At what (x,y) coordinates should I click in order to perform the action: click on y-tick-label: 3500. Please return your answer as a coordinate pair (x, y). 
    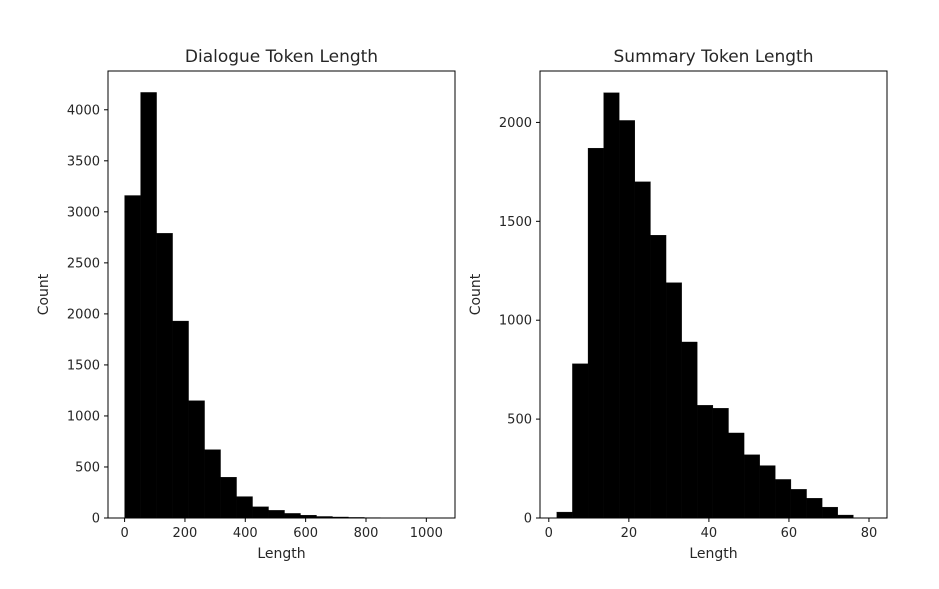
    Looking at the image, I should click on (83, 161).